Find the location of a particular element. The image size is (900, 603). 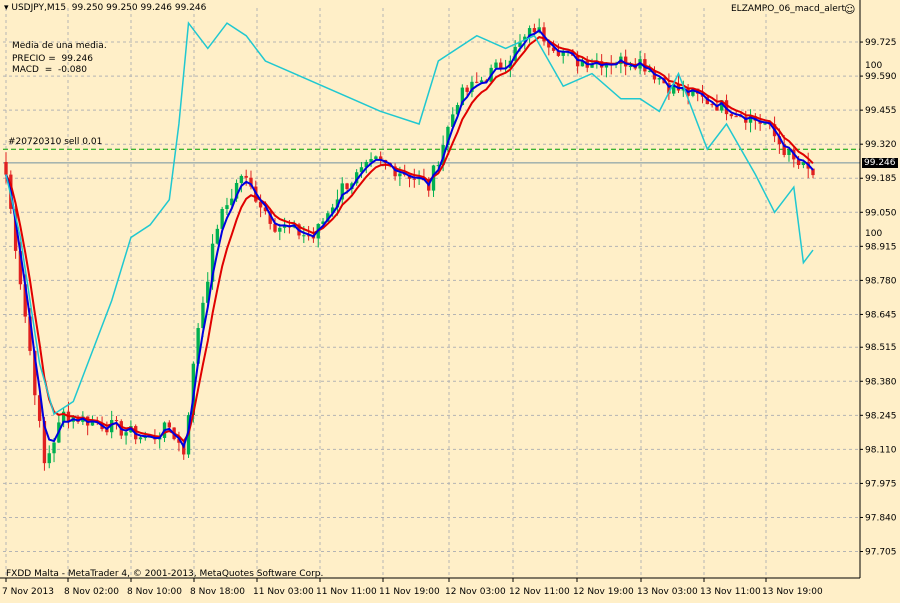

y-tick-label: 97.975 is located at coordinates (881, 484).